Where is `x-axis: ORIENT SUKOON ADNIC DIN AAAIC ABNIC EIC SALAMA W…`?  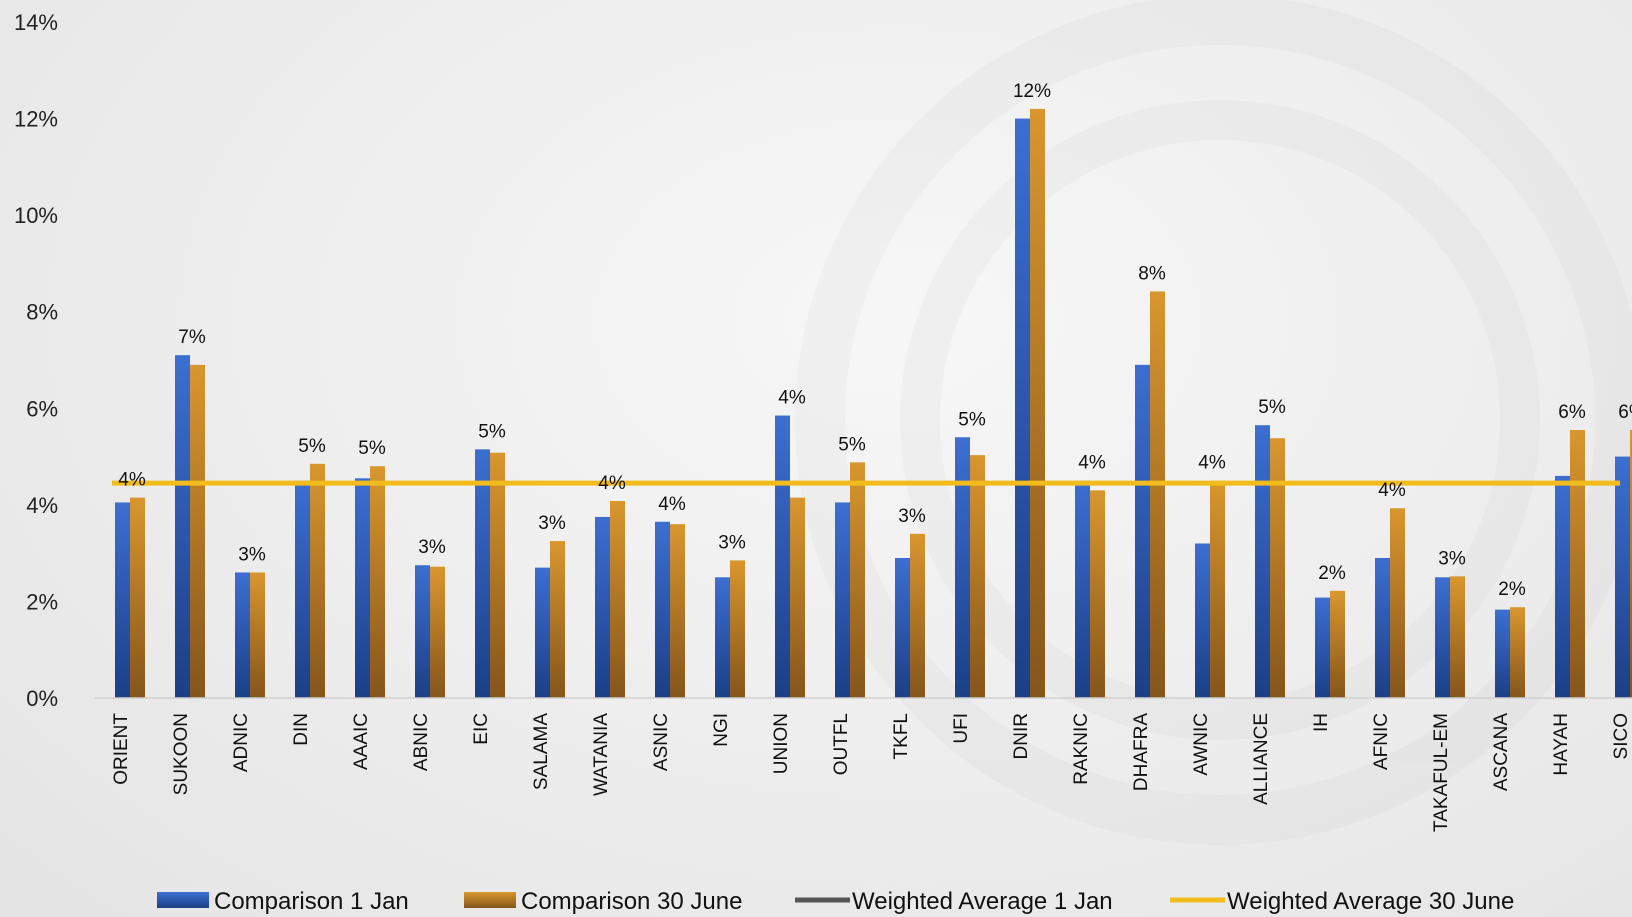
x-axis: ORIENT SUKOON ADNIC DIN AAAIC ABNIC EIC SALAMA W… is located at coordinates (863, 764).